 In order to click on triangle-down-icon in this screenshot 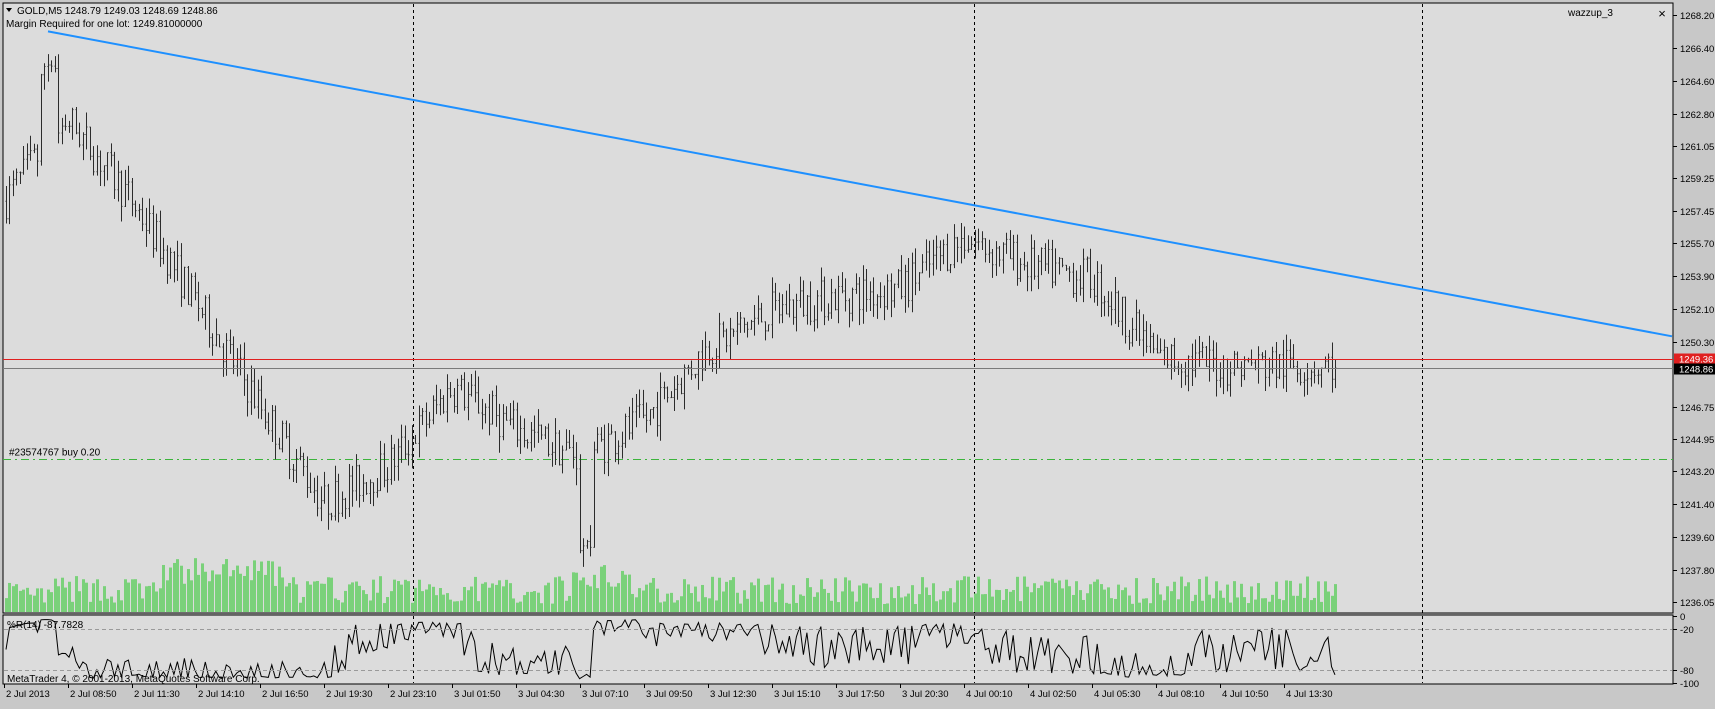, I will do `click(9, 10)`.